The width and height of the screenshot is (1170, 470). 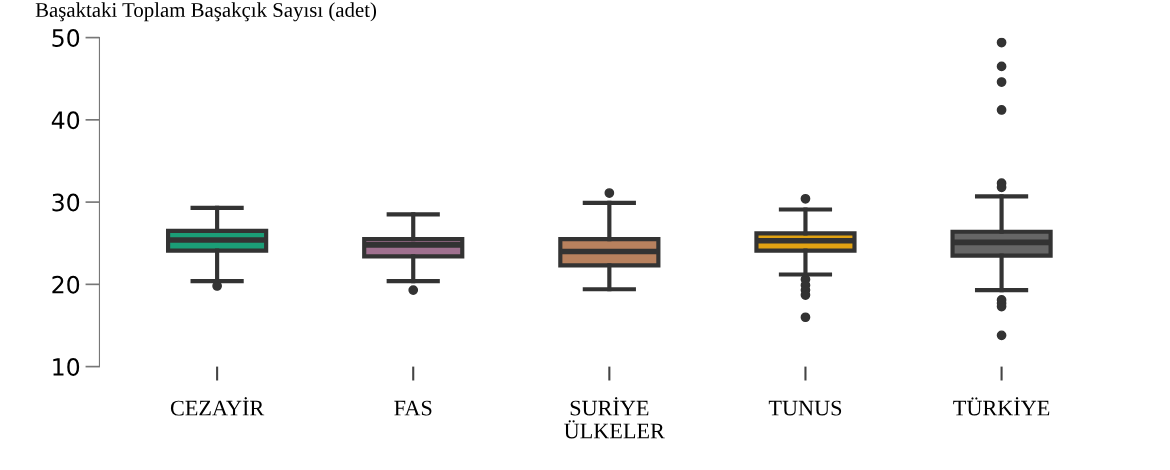 I want to click on y-tick-label: 30, so click(x=66, y=202).